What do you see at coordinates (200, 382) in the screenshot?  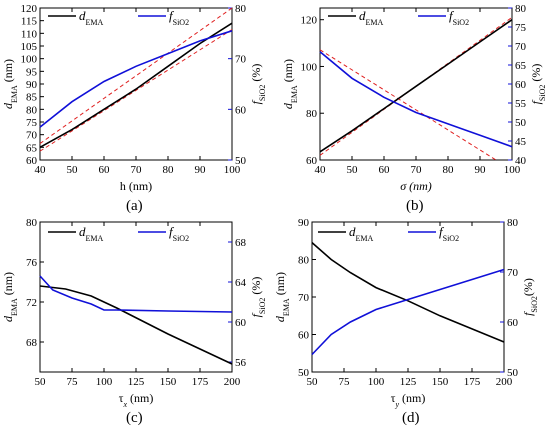 I see `panel-c-xtick-label: 175` at bounding box center [200, 382].